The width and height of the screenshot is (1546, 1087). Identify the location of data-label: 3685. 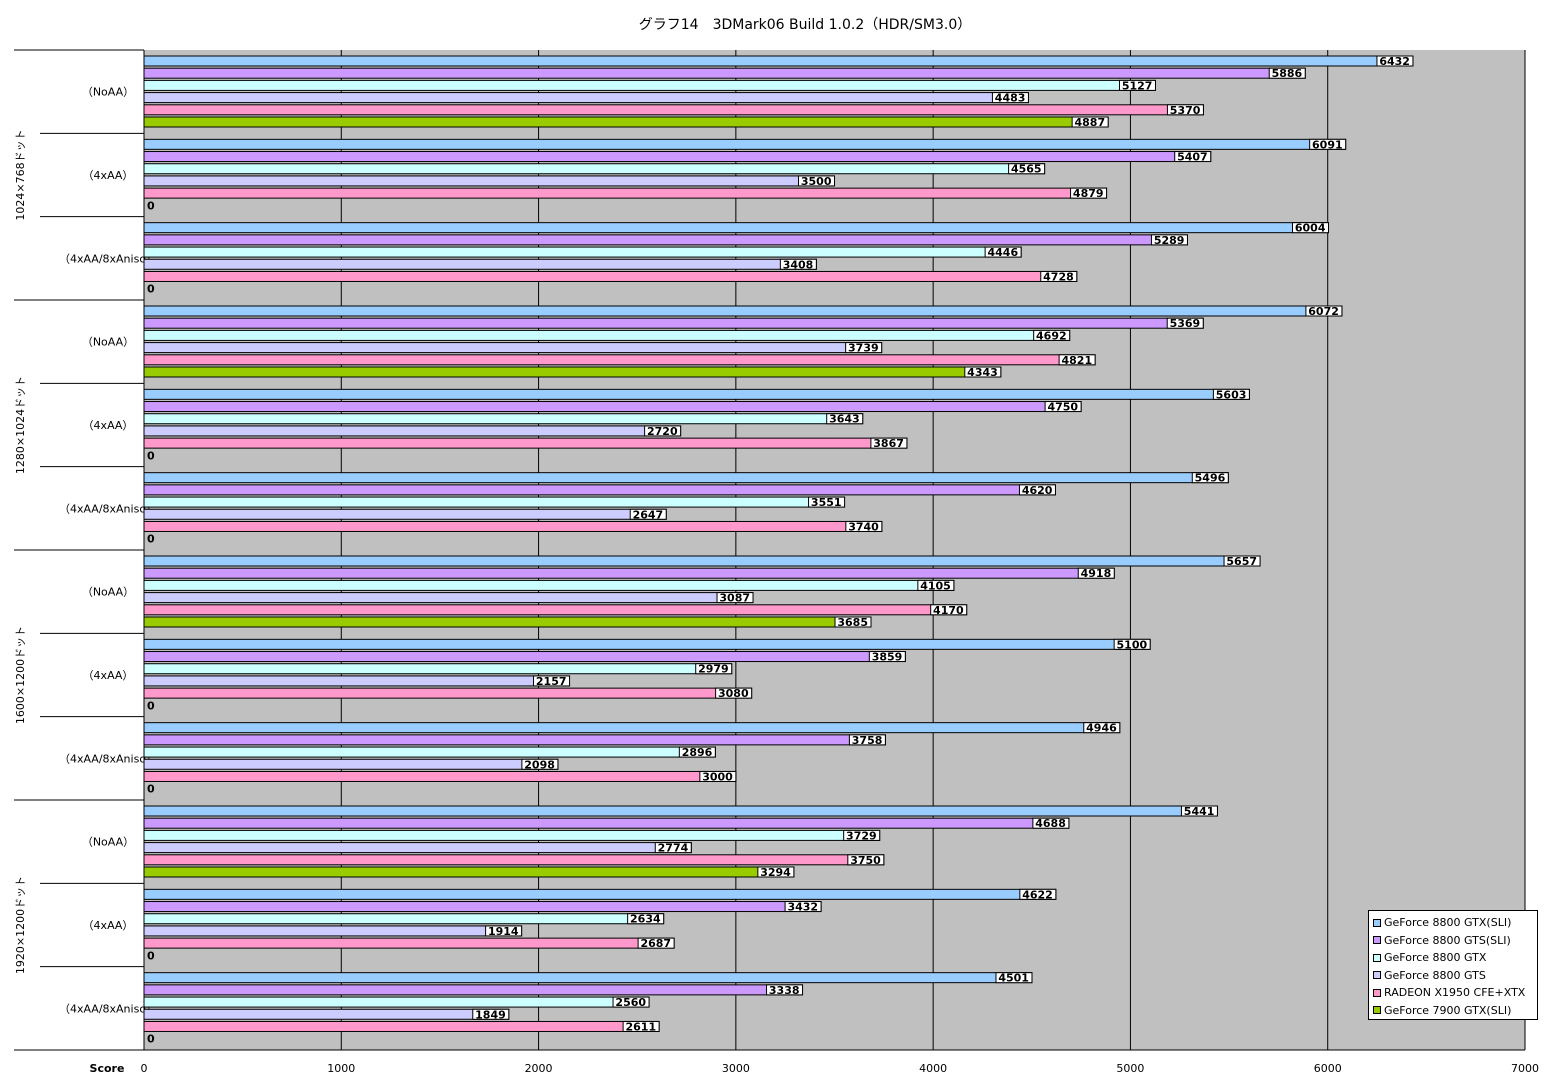
(852, 622).